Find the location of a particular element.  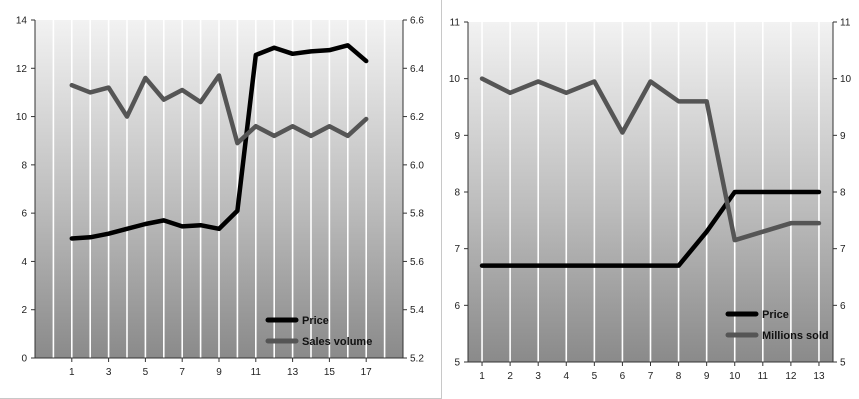

y-right-tick-label: 6.0 is located at coordinates (417, 165).